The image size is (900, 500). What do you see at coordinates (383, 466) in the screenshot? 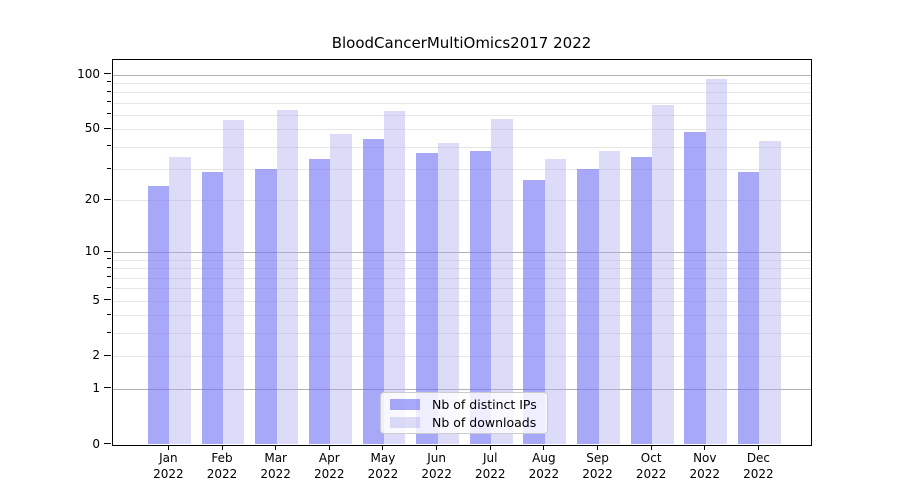
I see `x-axis-tick-label: May 2022` at bounding box center [383, 466].